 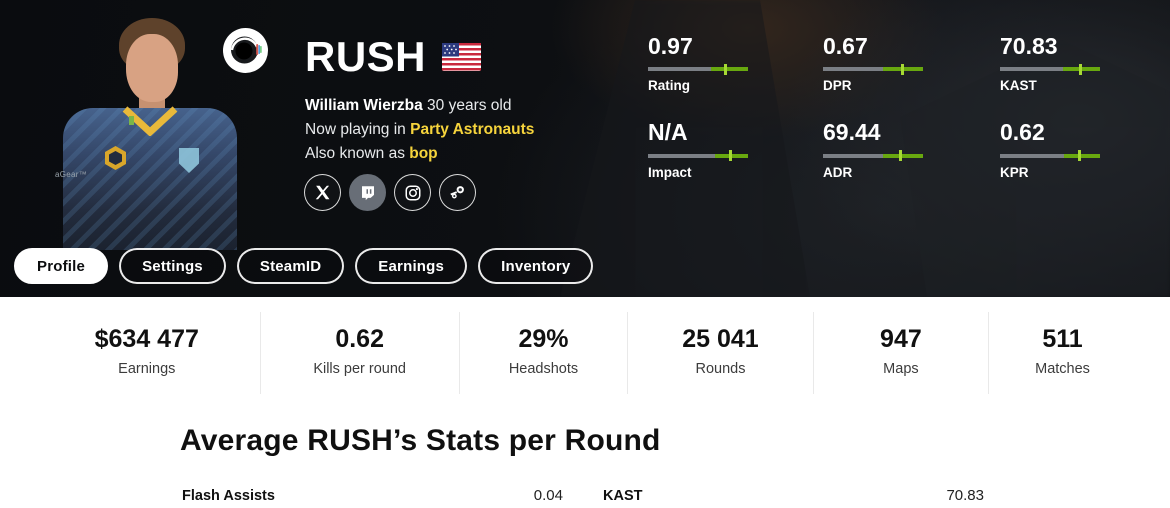 I want to click on summary-rounds: 25 041 Rounds, so click(x=720, y=353).